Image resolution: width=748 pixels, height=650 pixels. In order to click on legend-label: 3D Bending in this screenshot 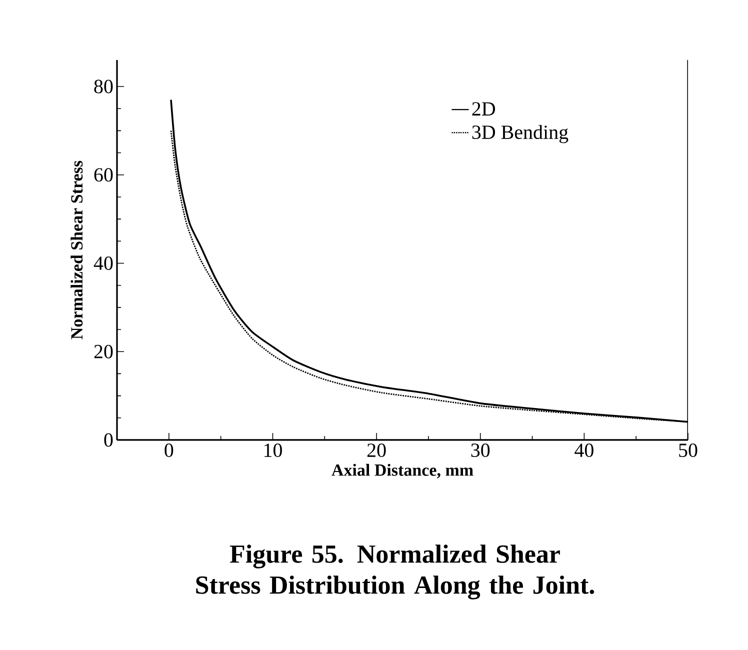, I will do `click(520, 134)`.